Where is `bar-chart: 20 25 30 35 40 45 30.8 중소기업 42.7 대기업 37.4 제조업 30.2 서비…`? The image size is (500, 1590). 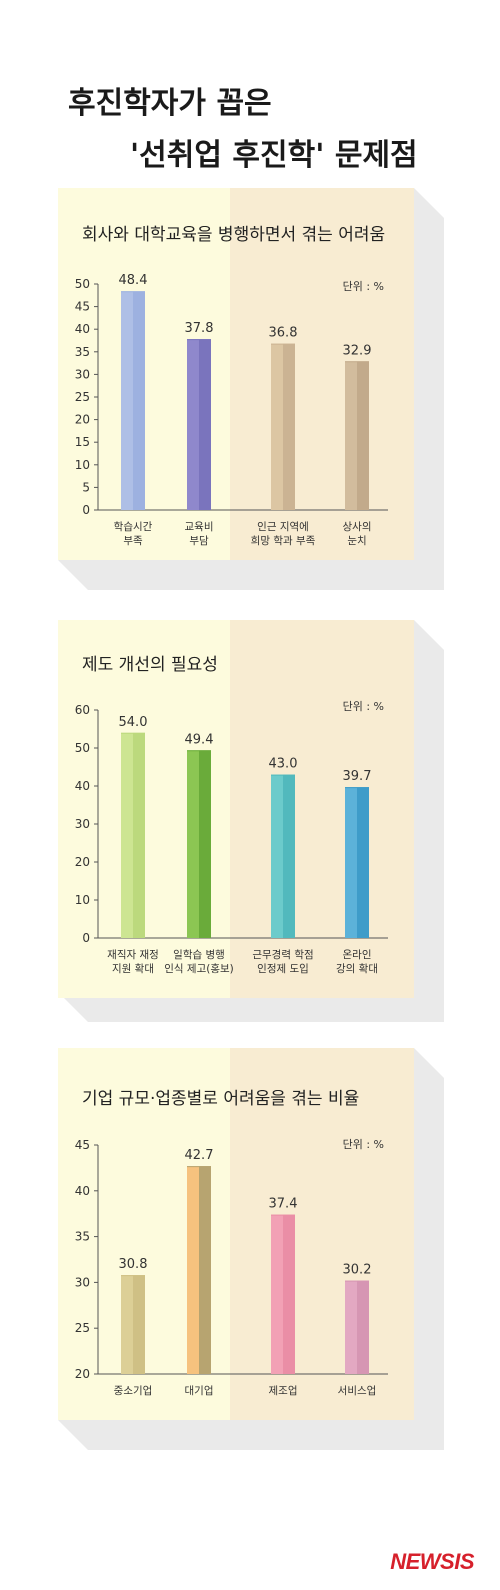 bar-chart: 20 25 30 35 40 45 30.8 중소기업 42.7 대기업 37.4 제조업 30.2 서비… is located at coordinates (231, 1267).